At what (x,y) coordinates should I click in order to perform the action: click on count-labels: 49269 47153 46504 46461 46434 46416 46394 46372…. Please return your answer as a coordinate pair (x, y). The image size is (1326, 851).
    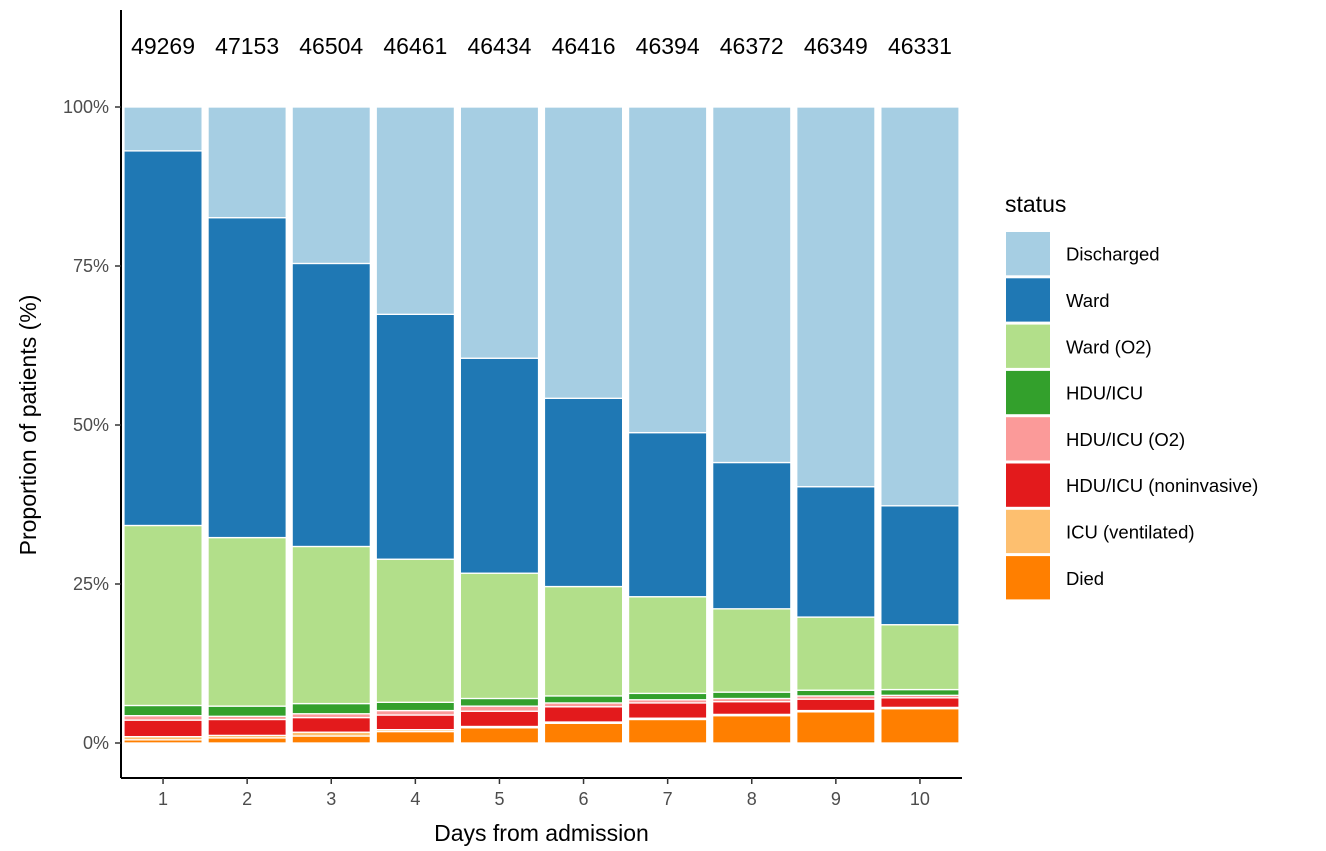
    Looking at the image, I should click on (541, 46).